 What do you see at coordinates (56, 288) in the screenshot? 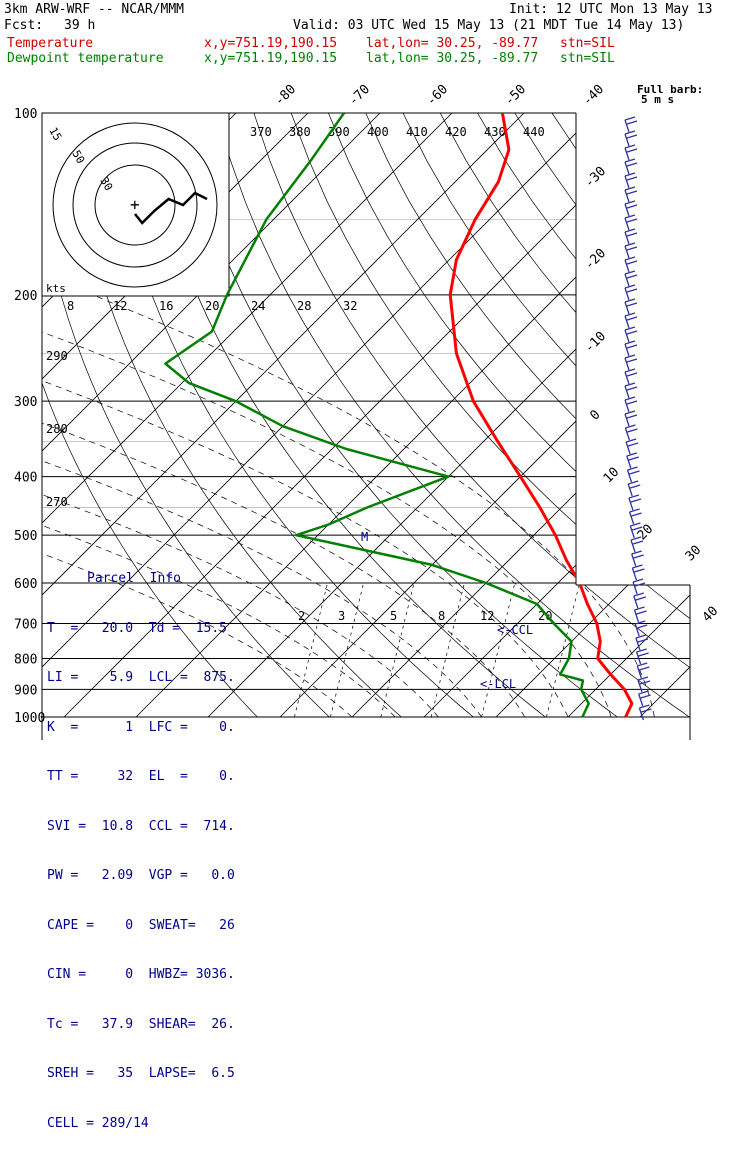
I see `hodograph-unit: kts` at bounding box center [56, 288].